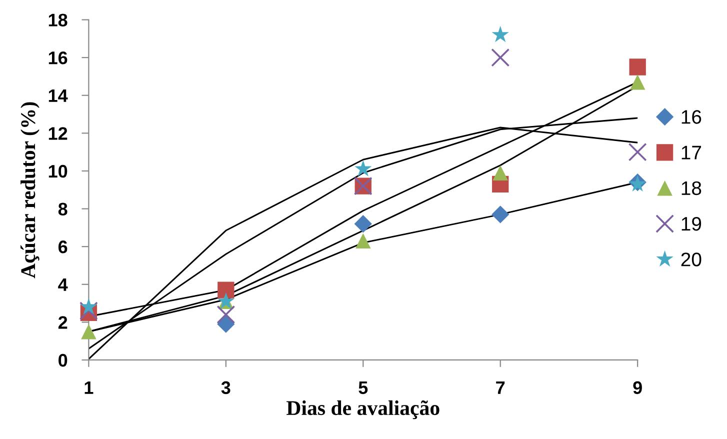 The height and width of the screenshot is (439, 727). I want to click on y-tick-label: 4, so click(63, 284).